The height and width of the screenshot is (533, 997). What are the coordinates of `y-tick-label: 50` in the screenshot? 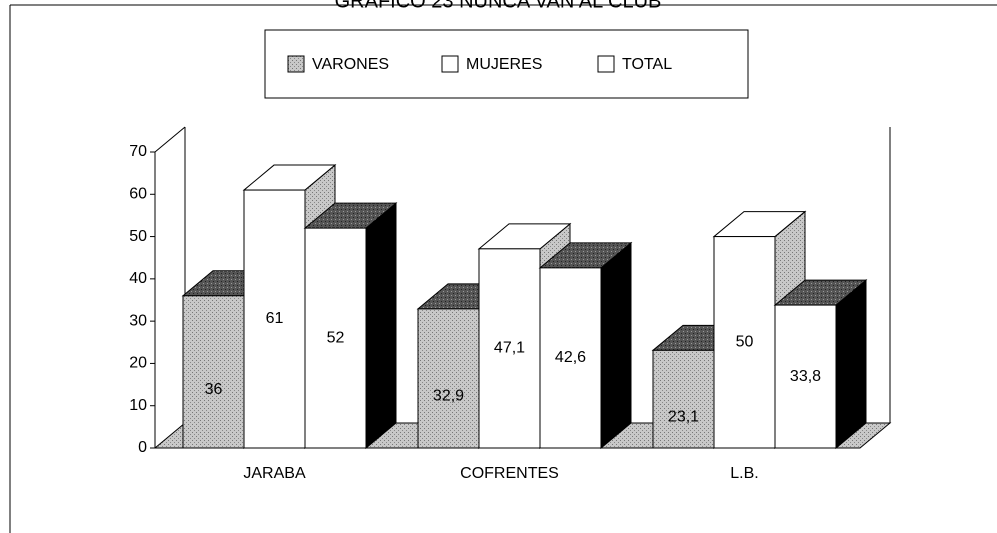 It's located at (138, 236).